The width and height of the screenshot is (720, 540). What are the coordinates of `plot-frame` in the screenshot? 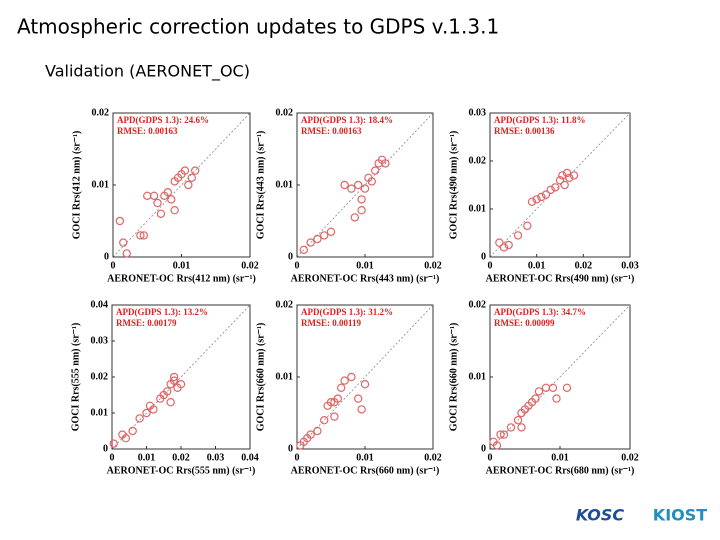 It's located at (560, 185).